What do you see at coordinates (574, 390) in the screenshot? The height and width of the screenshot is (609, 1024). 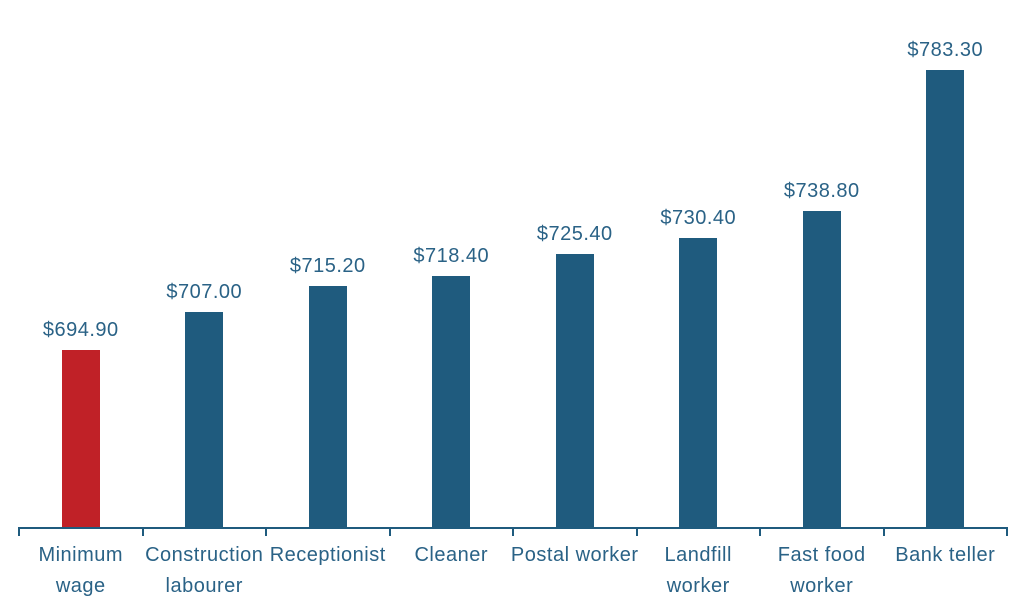 I see `bar-postal-worker` at bounding box center [574, 390].